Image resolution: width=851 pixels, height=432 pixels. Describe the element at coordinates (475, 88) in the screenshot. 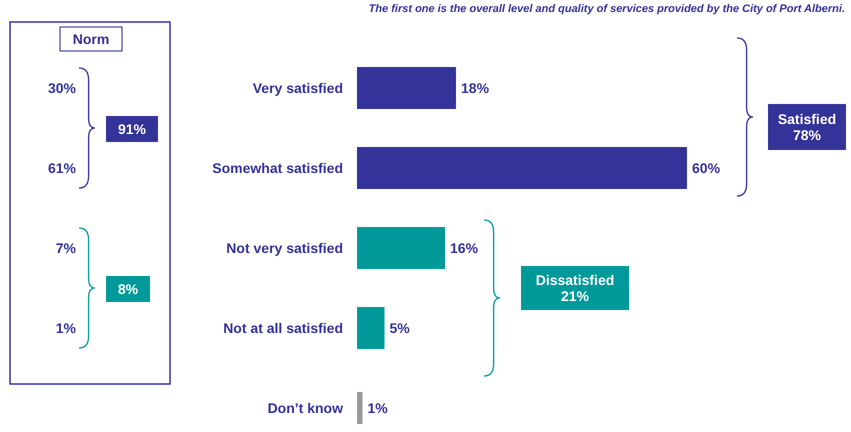

I see `data-label: 18%` at that location.